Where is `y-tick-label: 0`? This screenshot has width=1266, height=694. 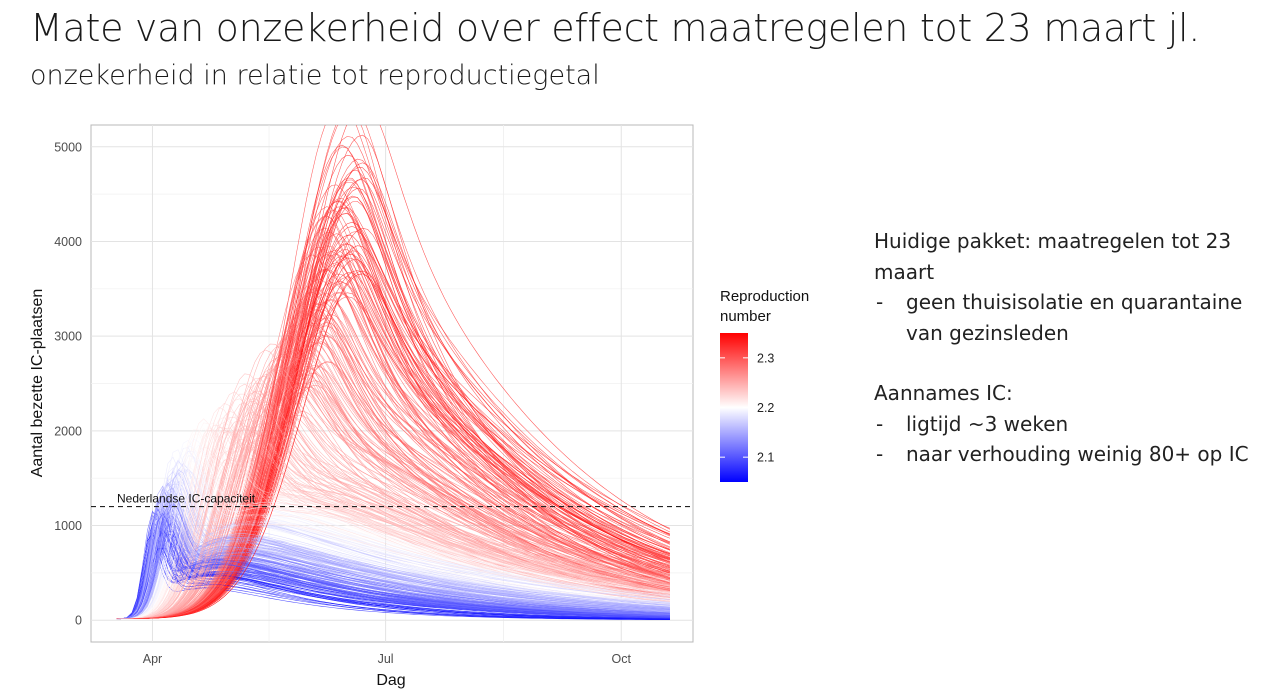
y-tick-label: 0 is located at coordinates (78, 621).